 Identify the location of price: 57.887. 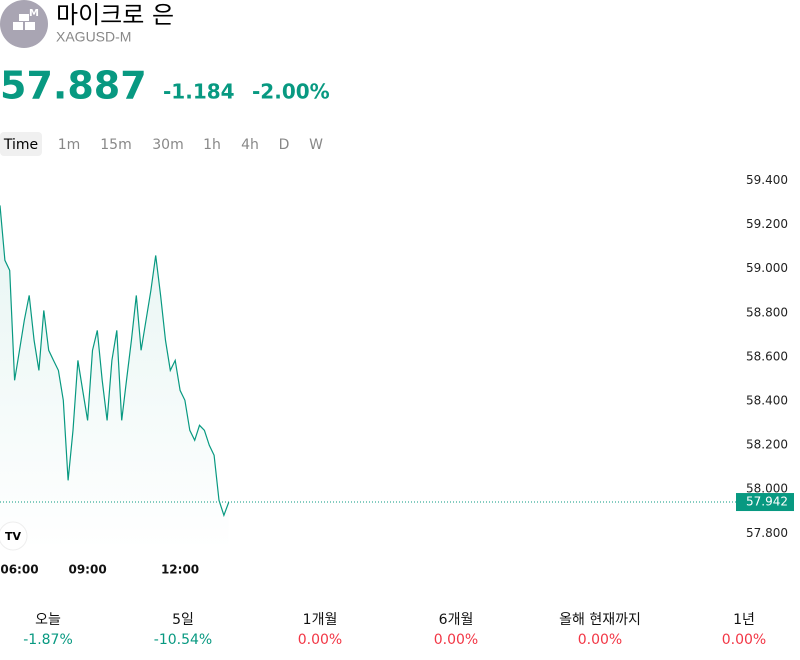
(73, 86).